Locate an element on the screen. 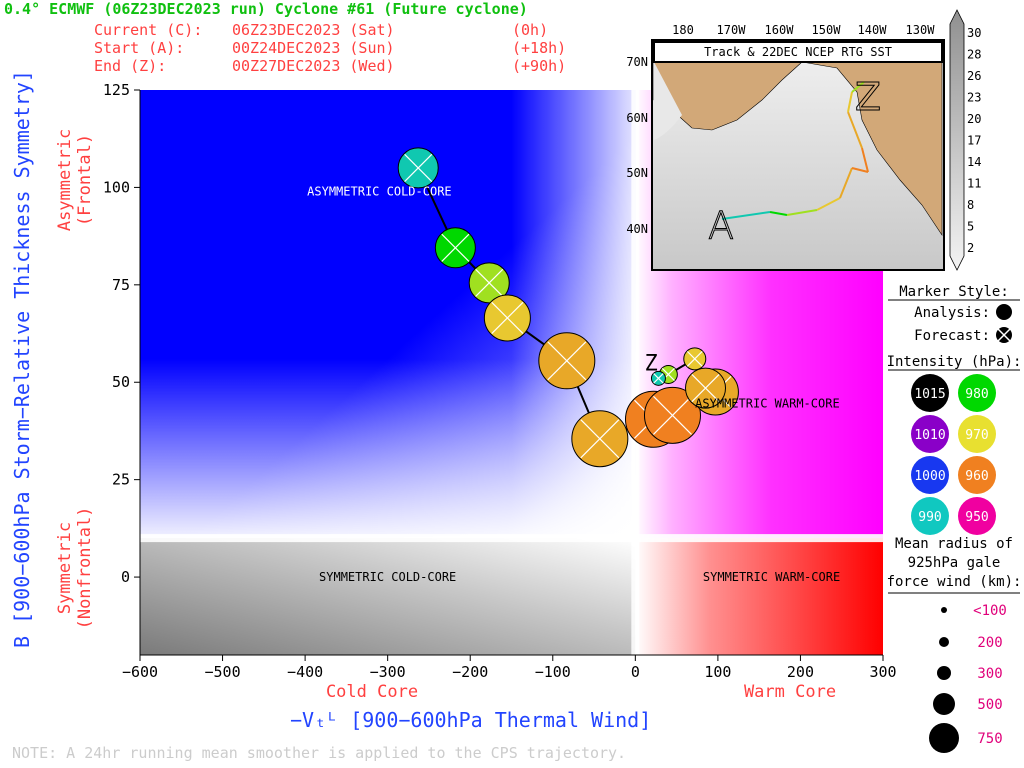 The width and height of the screenshot is (1024, 768). forecast-label: Forecast: is located at coordinates (952, 336).